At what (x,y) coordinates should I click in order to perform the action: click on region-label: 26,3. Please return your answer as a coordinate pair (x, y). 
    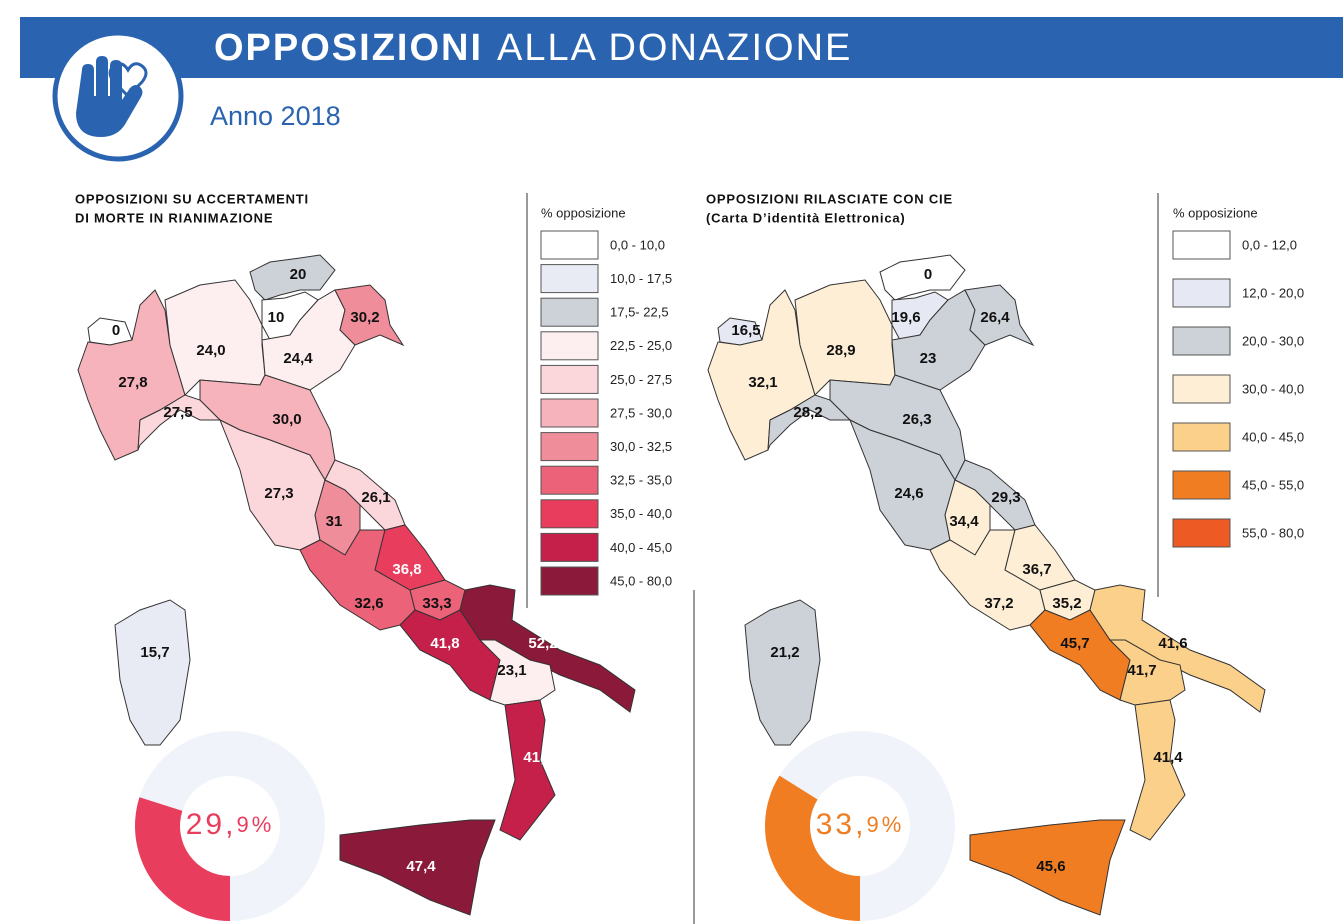
    Looking at the image, I should click on (916, 419).